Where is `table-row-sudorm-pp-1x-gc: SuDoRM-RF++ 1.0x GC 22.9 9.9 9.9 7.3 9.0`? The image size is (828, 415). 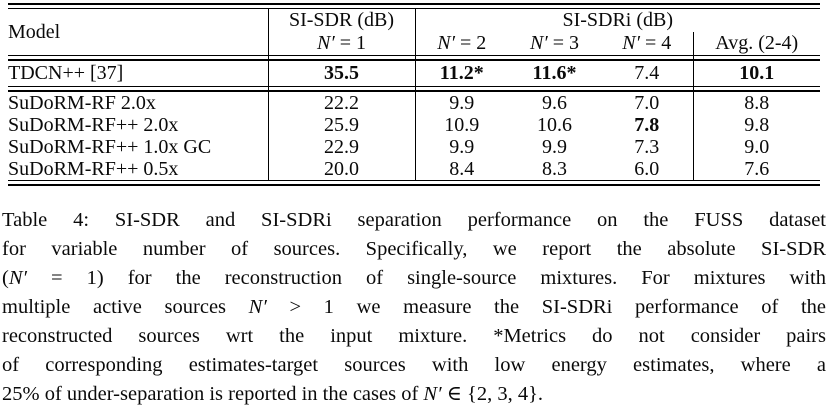 table-row-sudorm-pp-1x-gc: SuDoRM-RF++ 1.0x GC 22.9 9.9 9.9 7.3 9.0 is located at coordinates (414, 147).